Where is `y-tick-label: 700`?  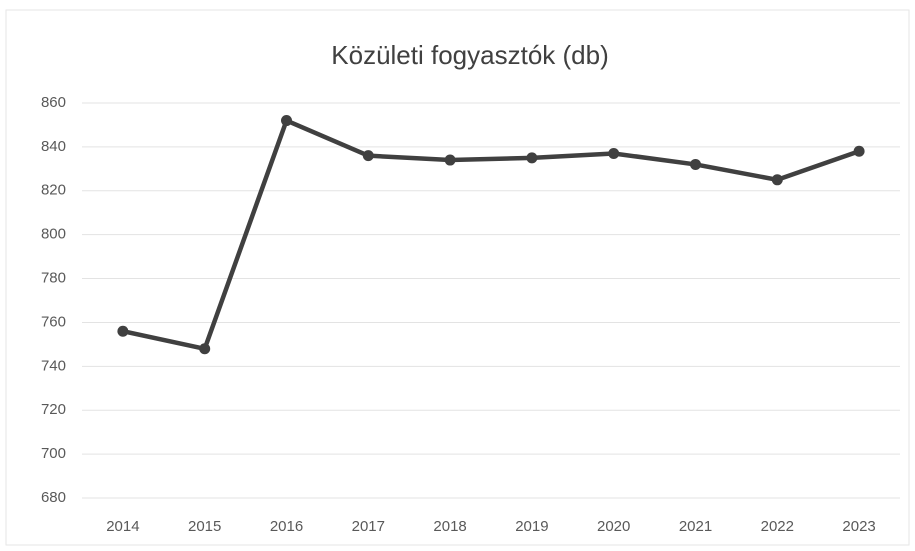 y-tick-label: 700 is located at coordinates (53, 453).